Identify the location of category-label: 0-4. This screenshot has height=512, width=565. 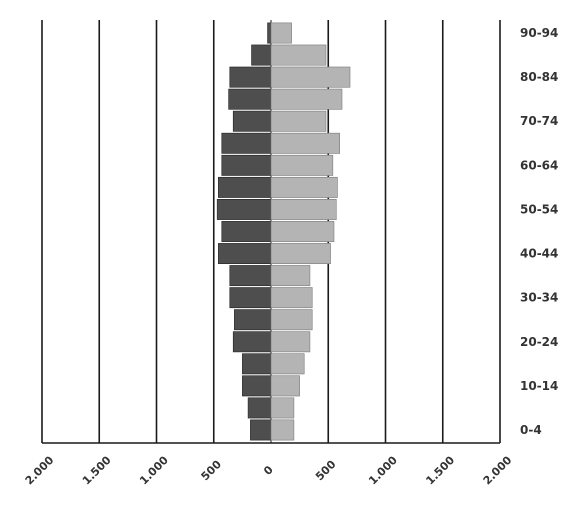
(531, 430).